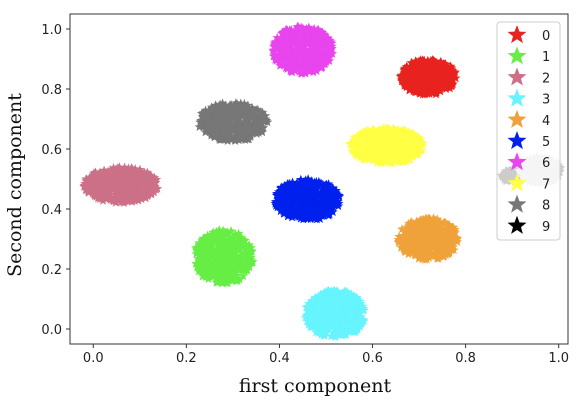 This screenshot has width=586, height=404. What do you see at coordinates (546, 184) in the screenshot?
I see `legend-label: 7` at bounding box center [546, 184].